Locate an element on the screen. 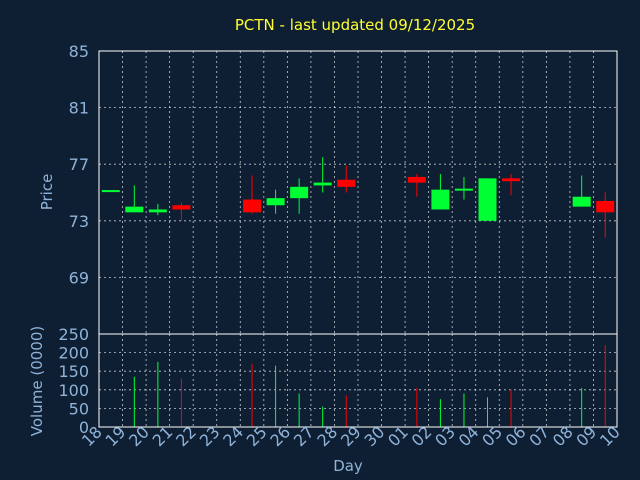  price-tick-label: 77 is located at coordinates (79, 164).